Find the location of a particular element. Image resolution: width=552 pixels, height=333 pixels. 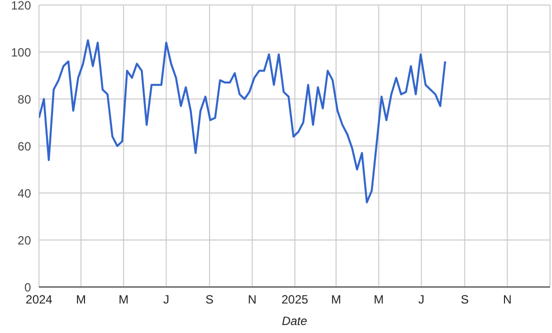

y-tick-label: 120 is located at coordinates (21, 6).